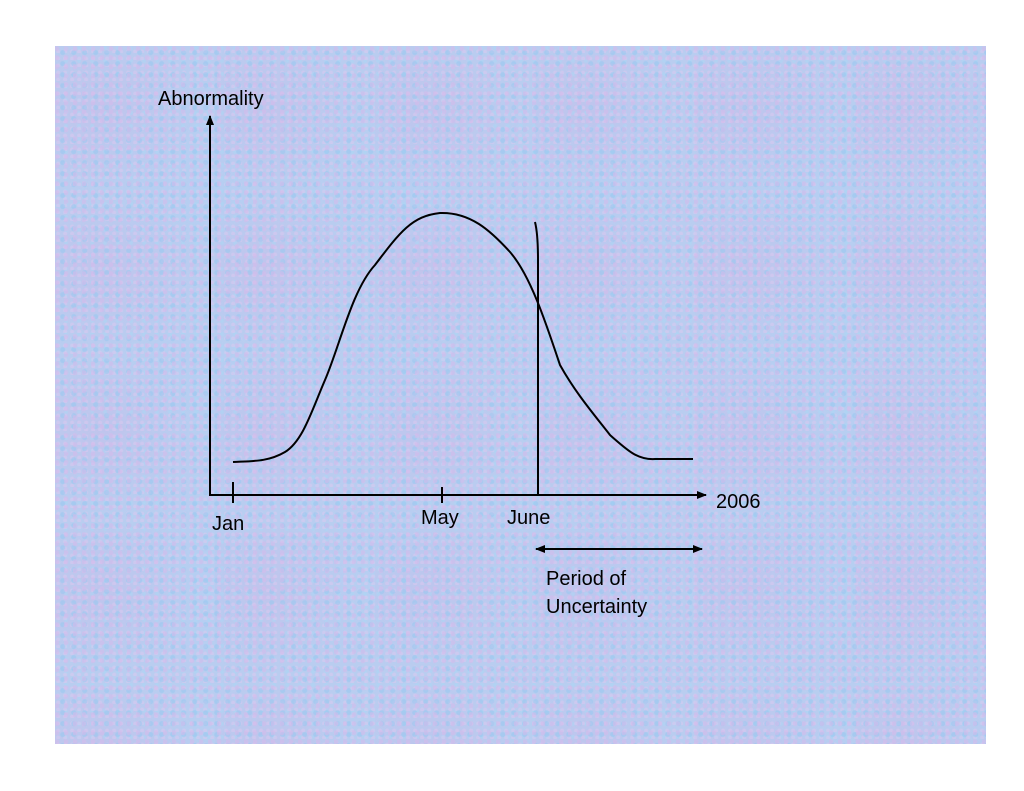 The width and height of the screenshot is (1024, 791). Describe the element at coordinates (536, 358) in the screenshot. I see `june-marker-line` at that location.